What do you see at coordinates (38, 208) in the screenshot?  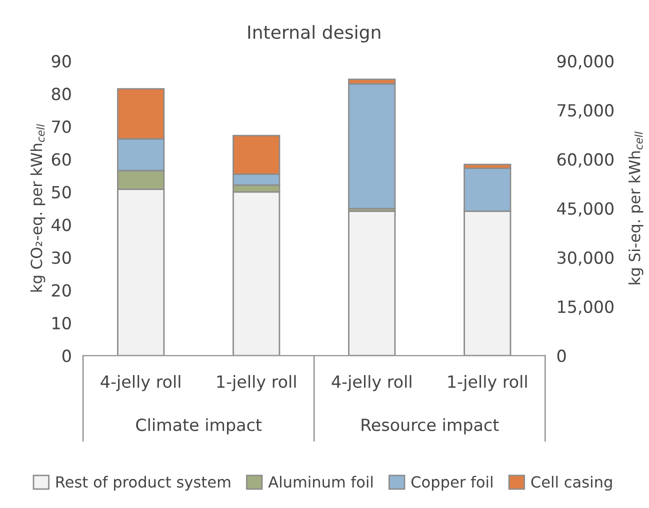 I see `y-axis-title: kg CO₂-eq. per kWh$_{cell}$` at bounding box center [38, 208].